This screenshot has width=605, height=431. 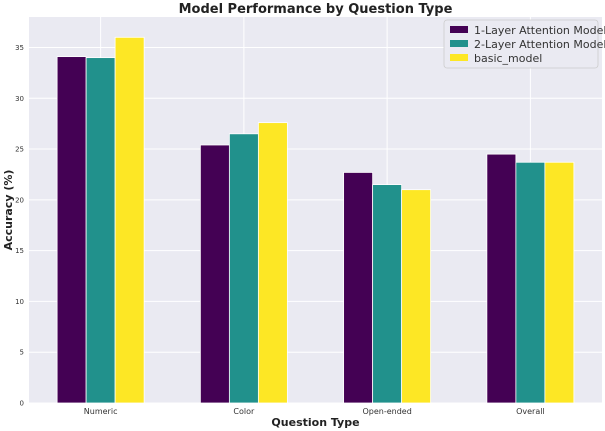 What do you see at coordinates (315, 422) in the screenshot?
I see `x-axis-label: Question Type` at bounding box center [315, 422].